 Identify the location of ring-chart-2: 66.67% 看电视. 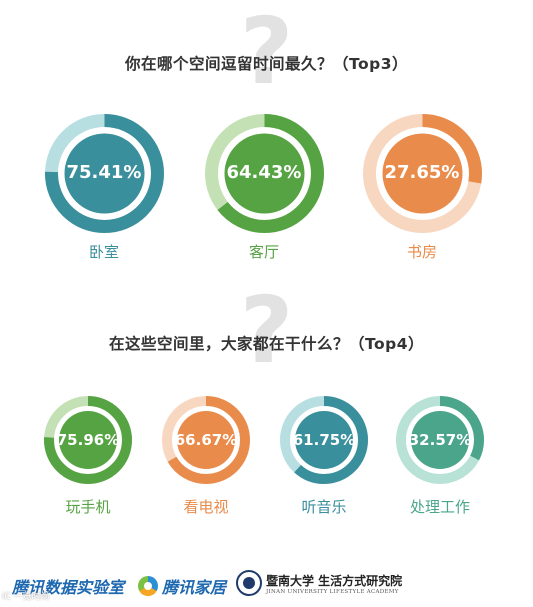
(206, 456).